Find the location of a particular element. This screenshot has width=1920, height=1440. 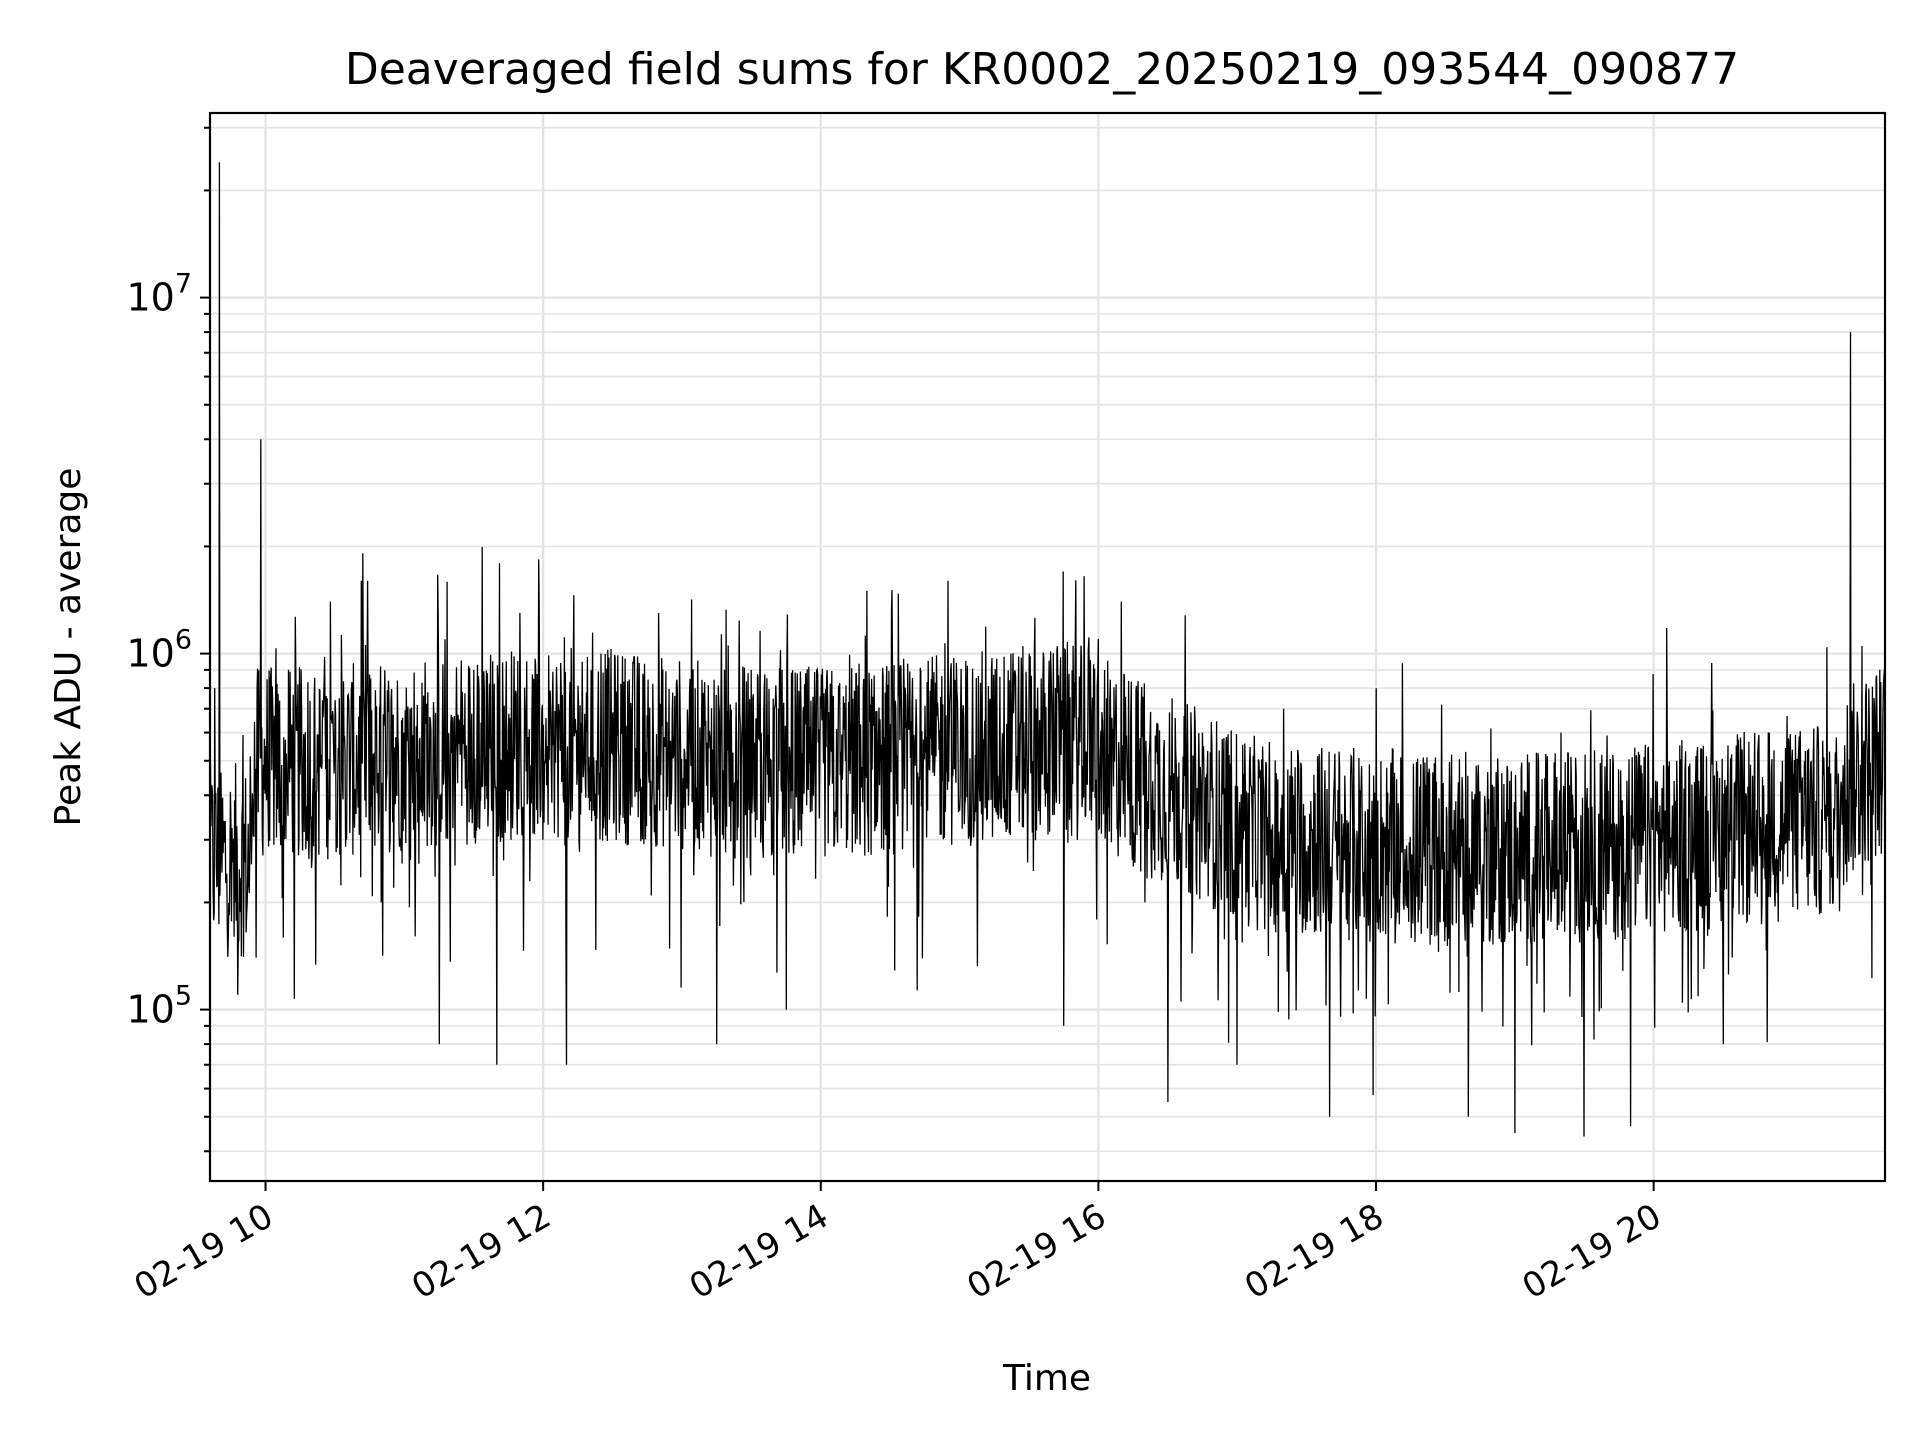

y-axis: 10⁵ 10⁶ 10⁷ is located at coordinates (168, 639).